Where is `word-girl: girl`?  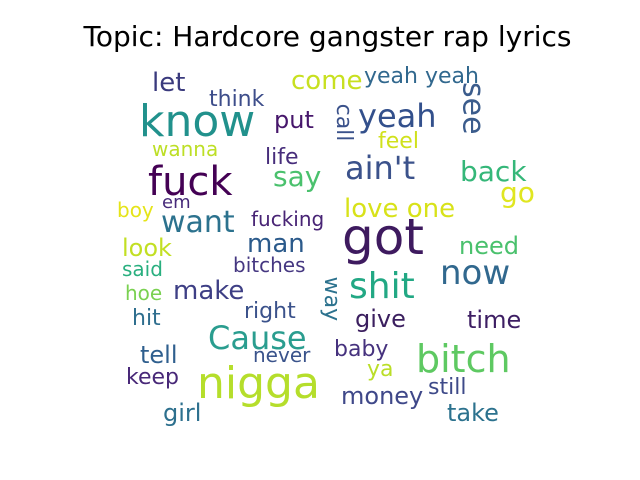
word-girl: girl is located at coordinates (182, 413).